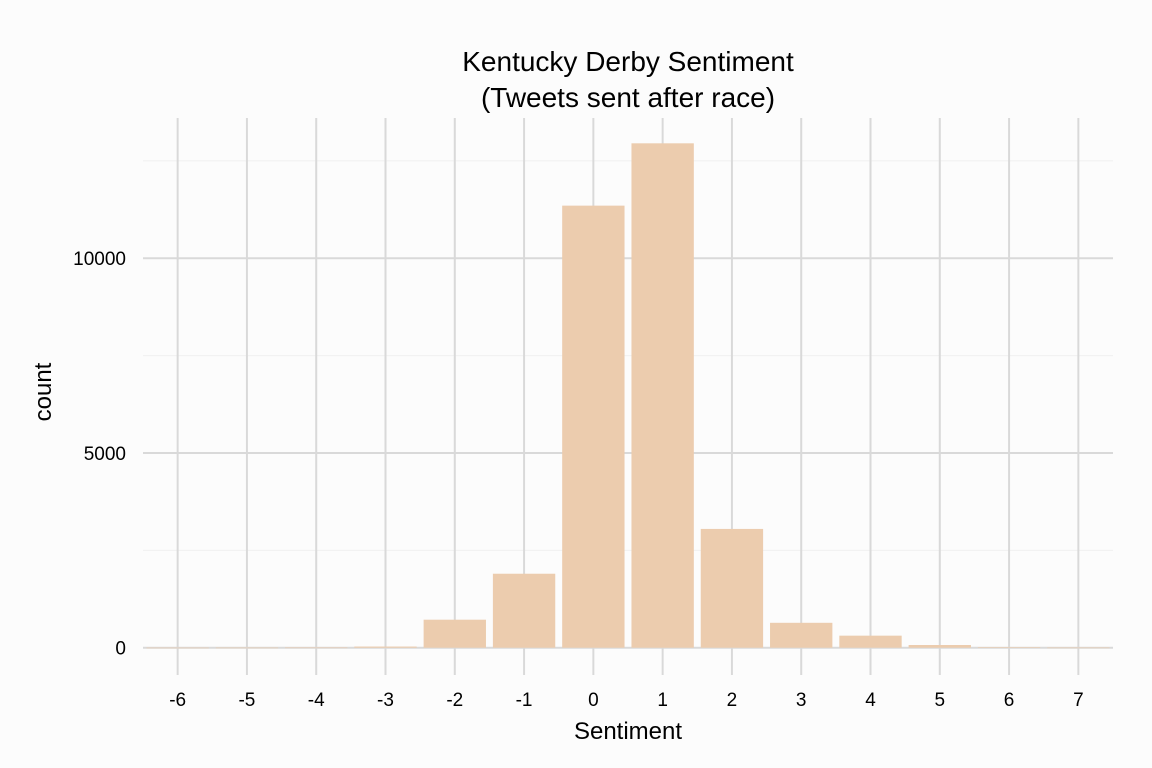 This screenshot has height=768, width=1152. I want to click on y-axis-title: count, so click(43, 391).